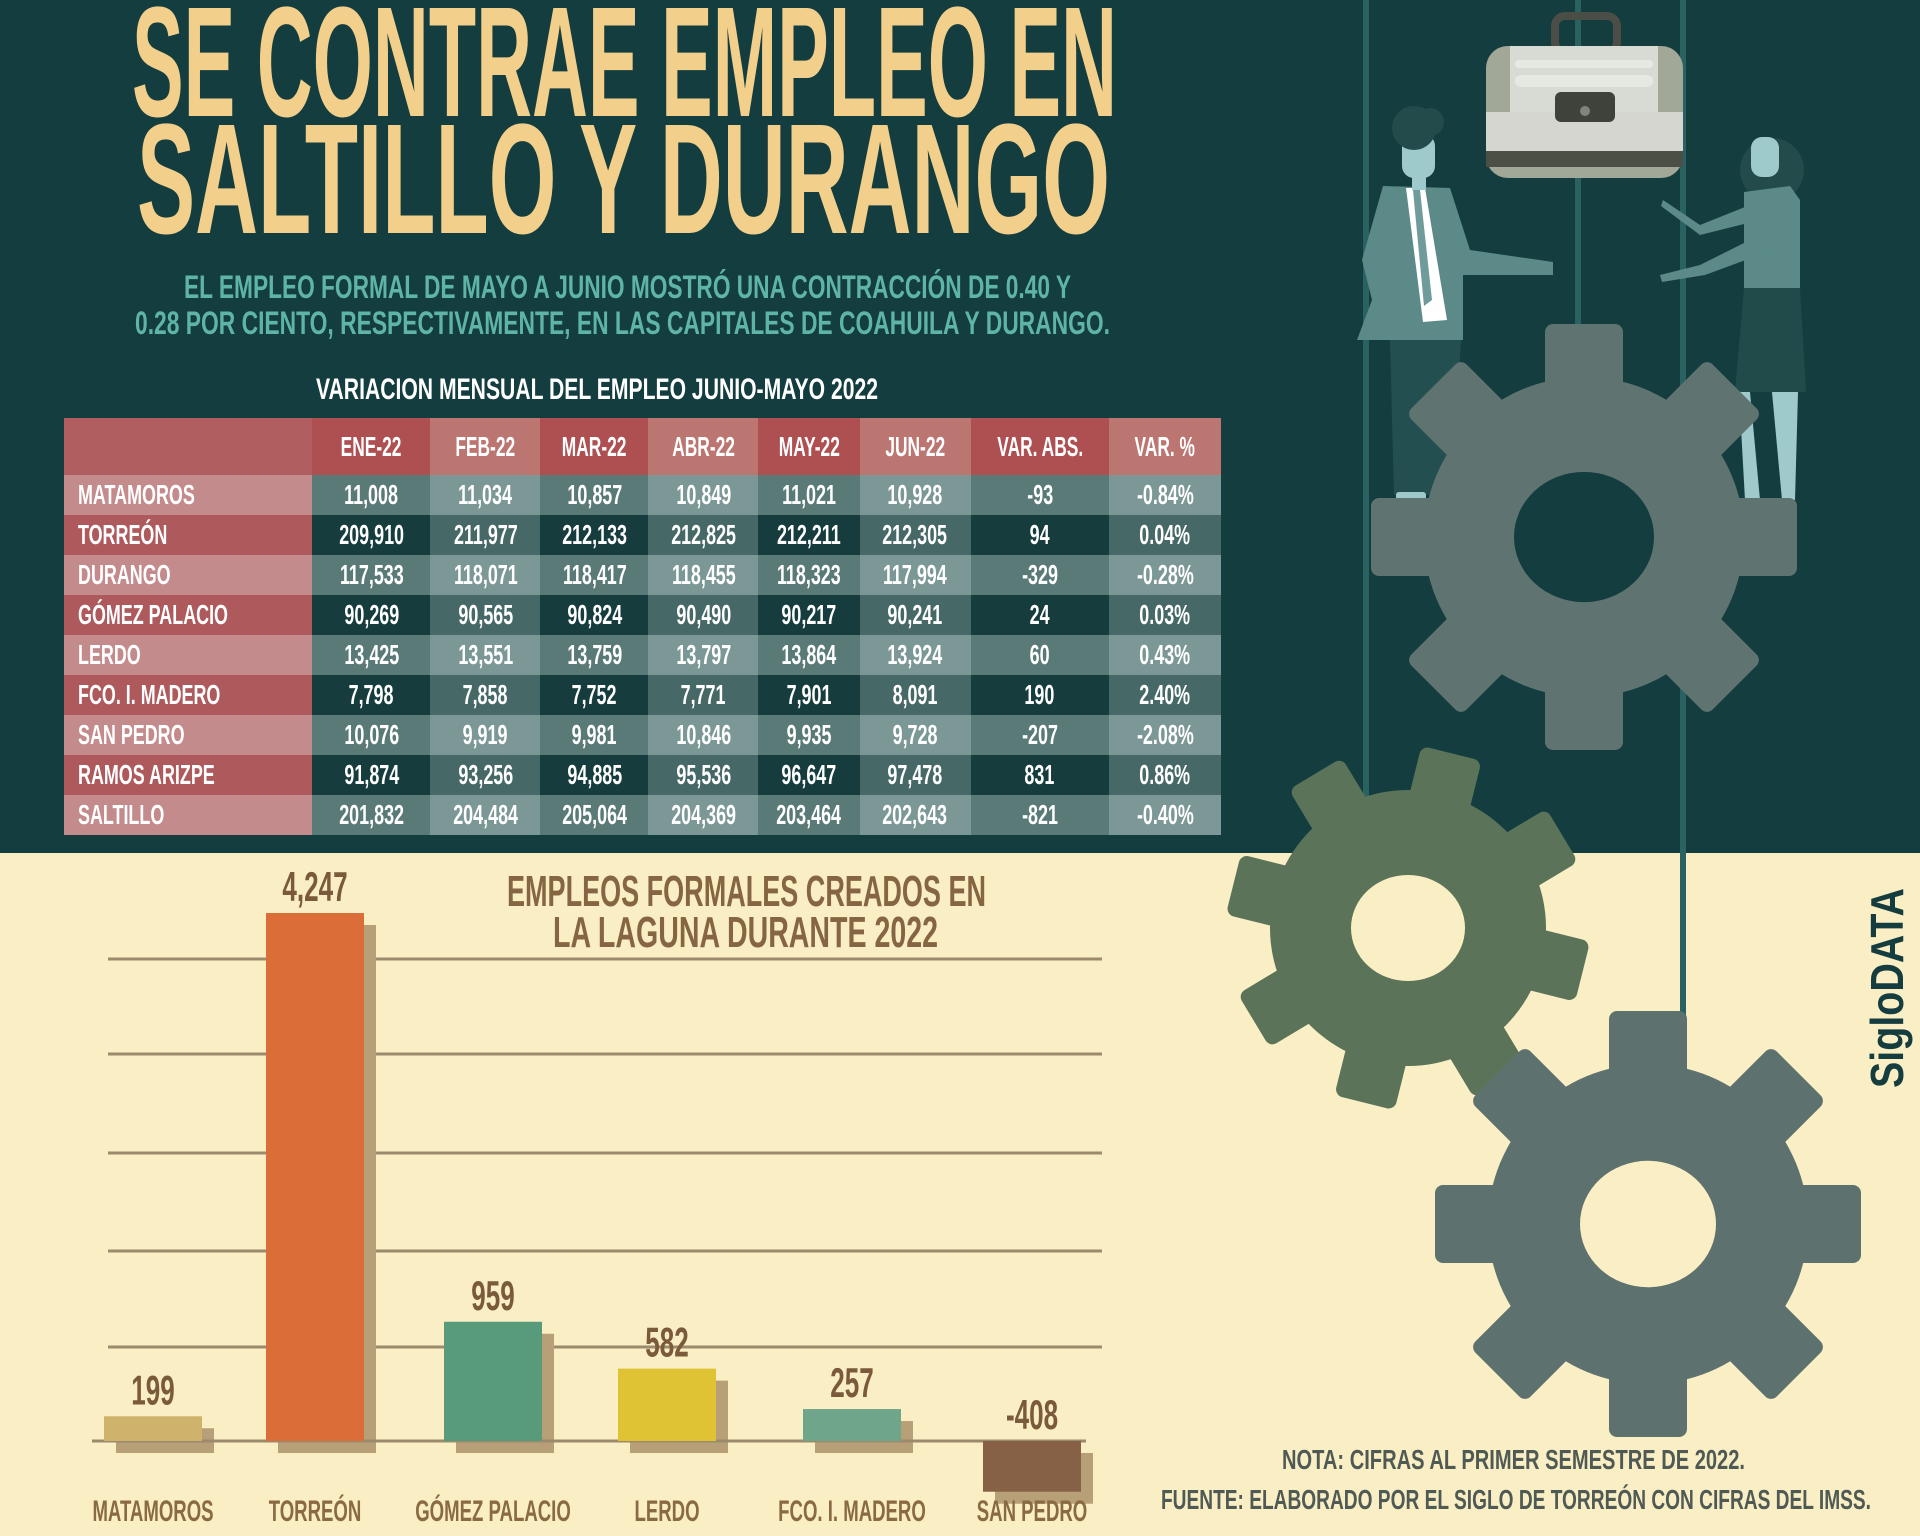  Describe the element at coordinates (188, 495) in the screenshot. I see `row-label-cell: MATAMOROS` at that location.